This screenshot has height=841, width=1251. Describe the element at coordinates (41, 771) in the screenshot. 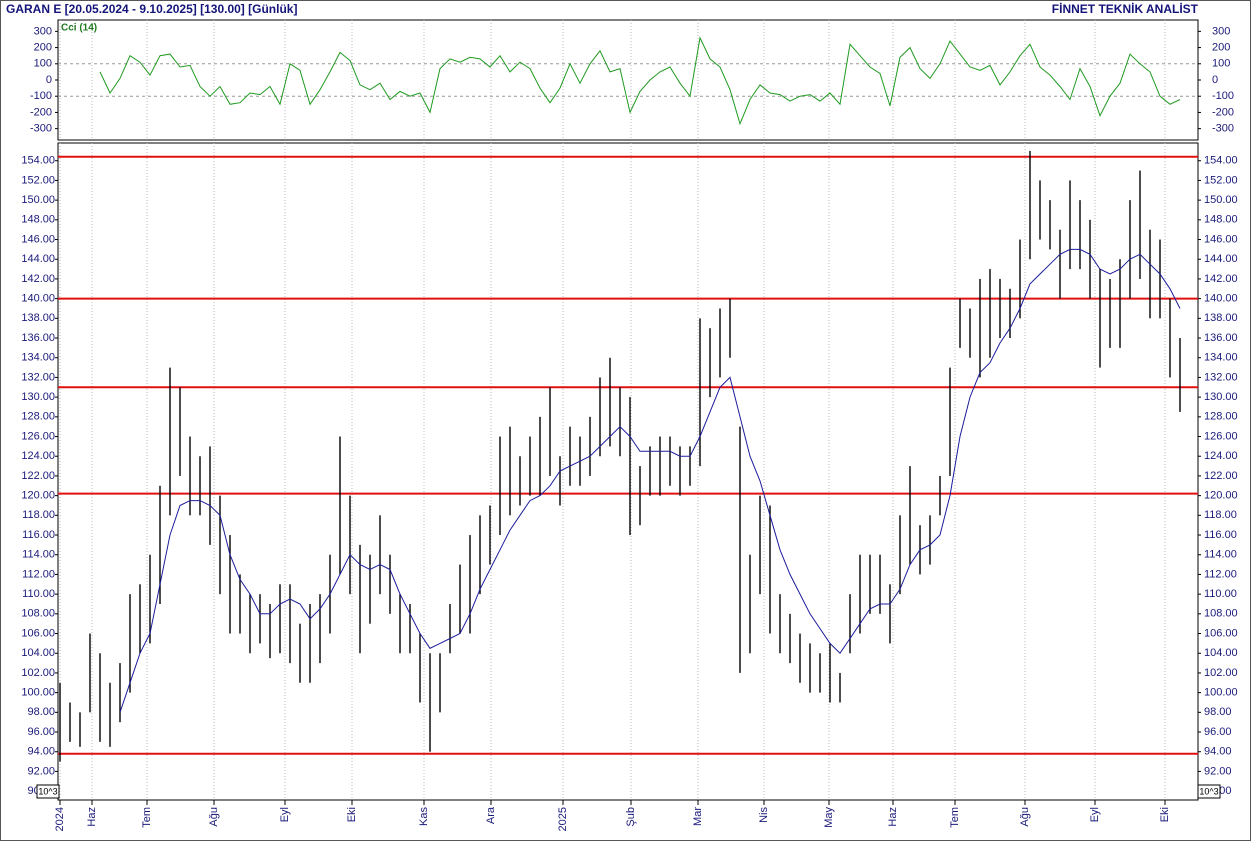

I see `y-tick-label: 92.00` at that location.